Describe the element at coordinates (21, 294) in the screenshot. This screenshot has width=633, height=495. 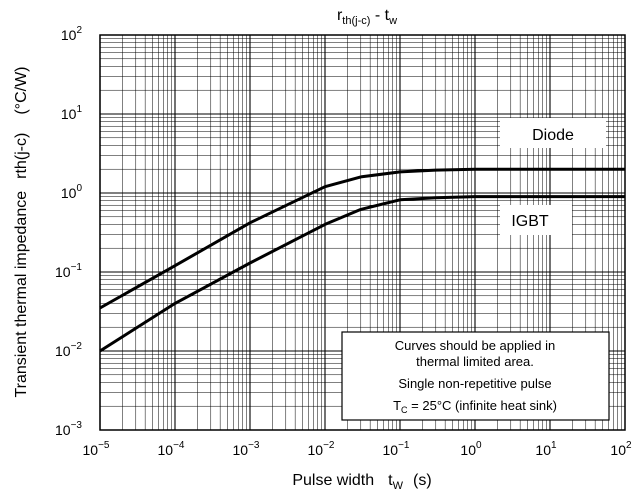
I see `y-axis-text: Transient thermal impedance` at that location.